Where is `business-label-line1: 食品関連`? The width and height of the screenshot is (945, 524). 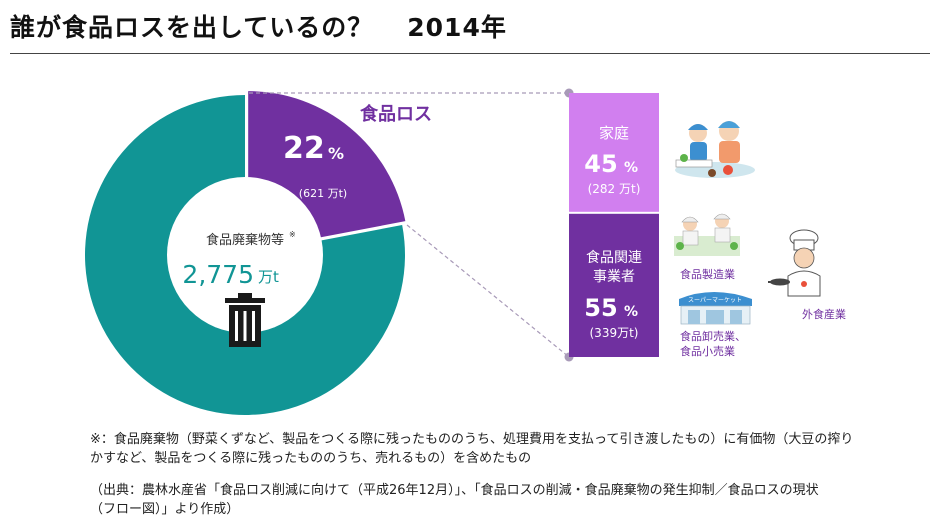 business-label-line1: 食品関連 is located at coordinates (614, 257).